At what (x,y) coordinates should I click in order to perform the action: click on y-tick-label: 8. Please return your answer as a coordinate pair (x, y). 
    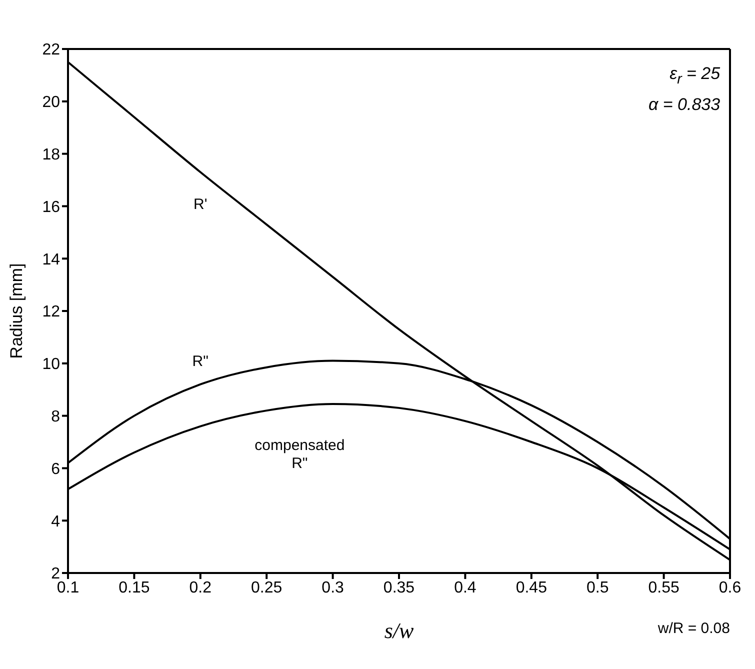
    Looking at the image, I should click on (55, 417).